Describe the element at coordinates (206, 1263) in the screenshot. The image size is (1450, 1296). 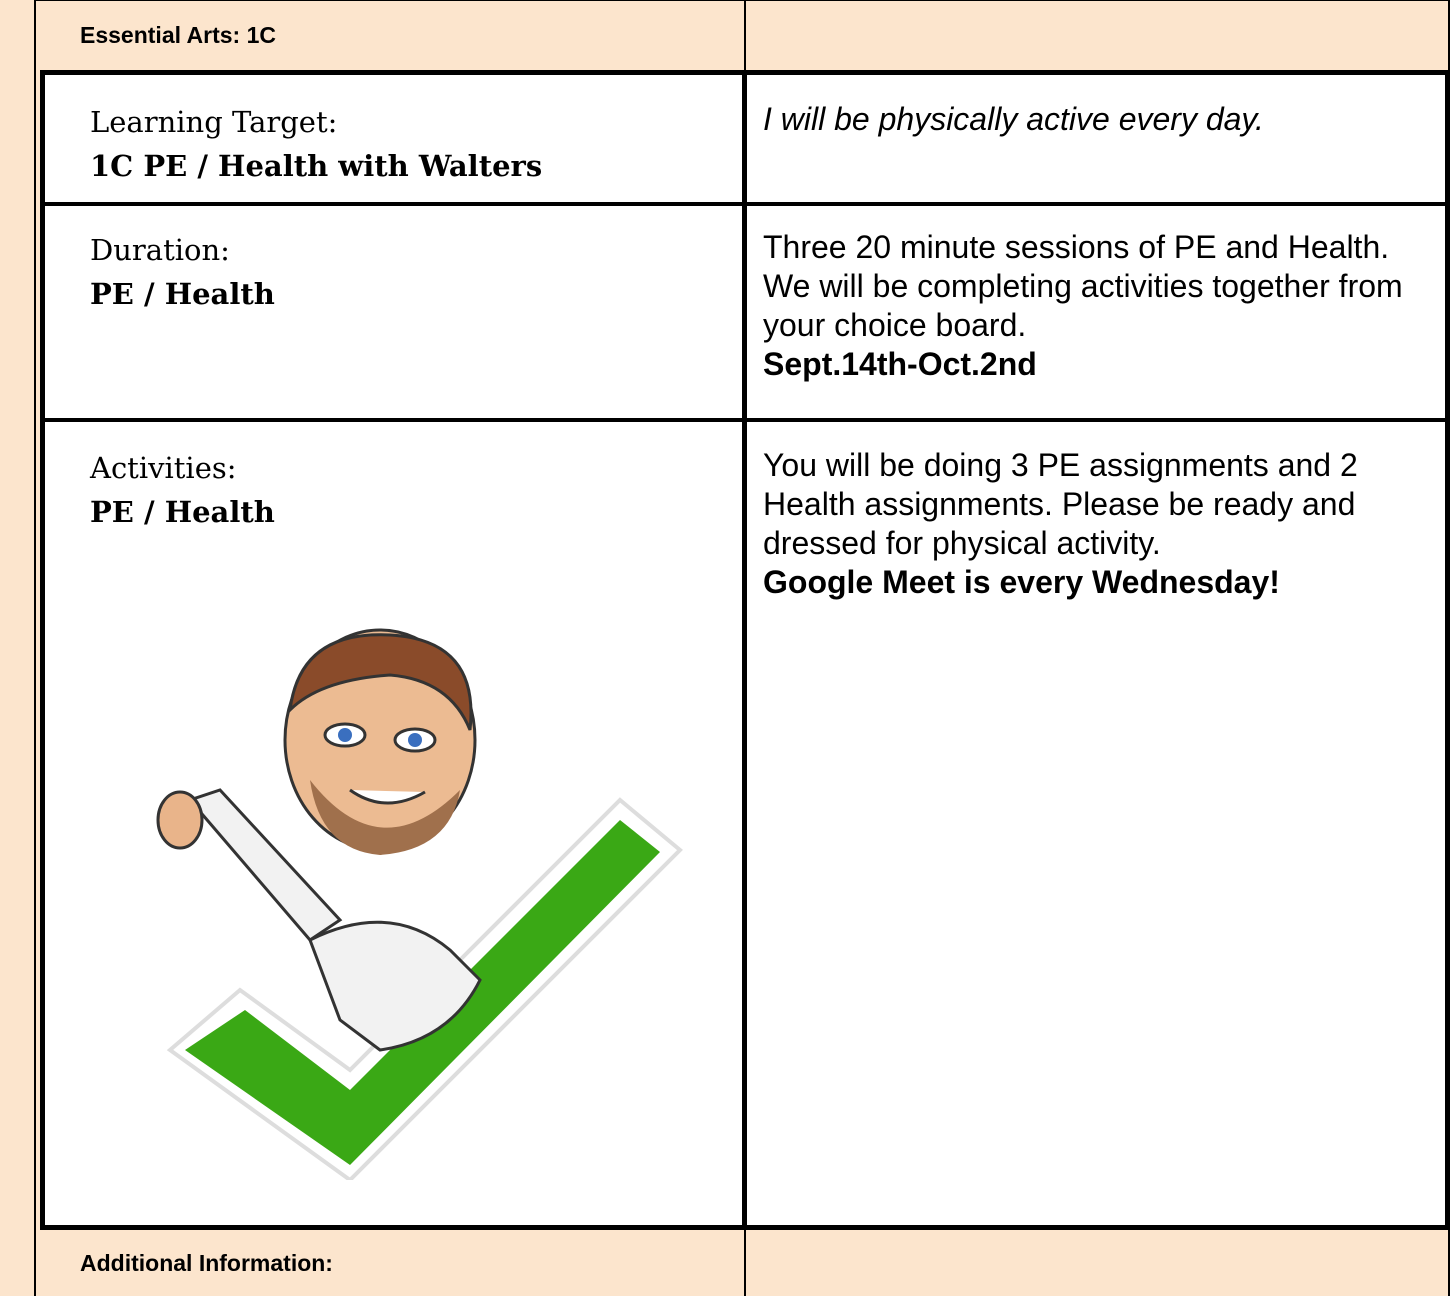
I see `footer-title: Additional Information:` at that location.